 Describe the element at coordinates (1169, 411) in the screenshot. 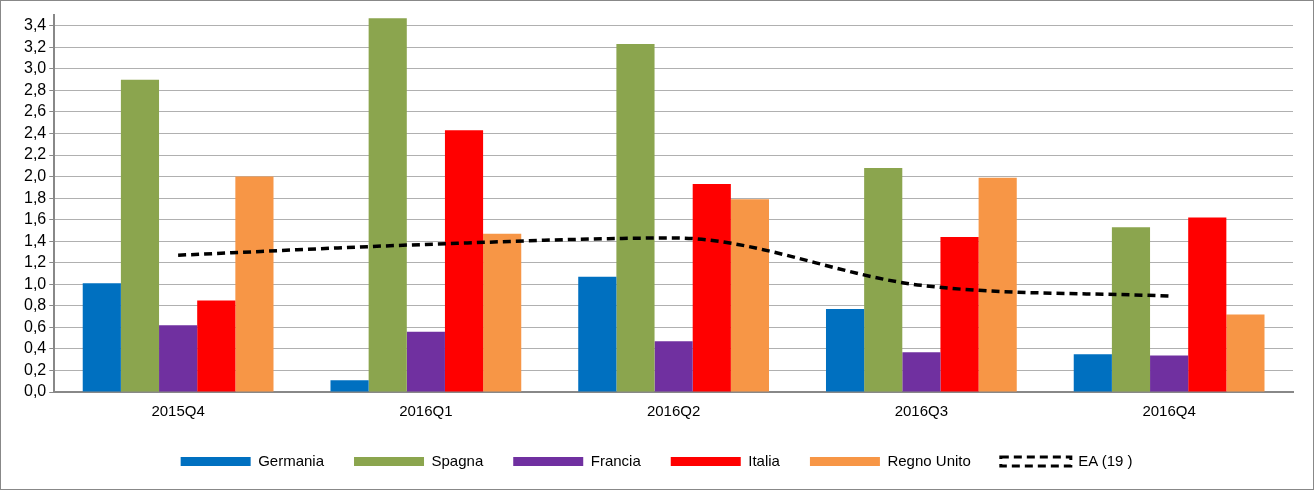

I see `x-tick-label: 2016Q4` at that location.